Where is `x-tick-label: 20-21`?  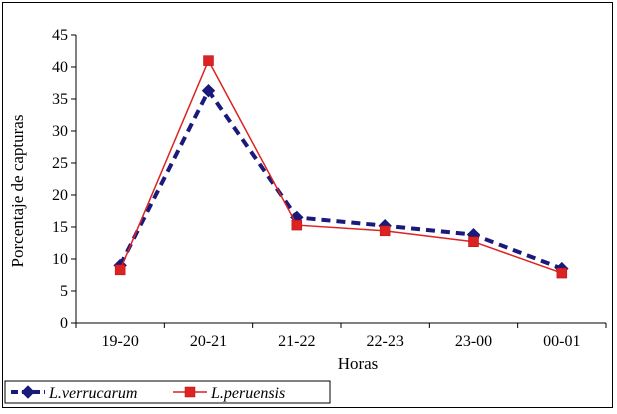
x-tick-label: 20-21 is located at coordinates (208, 341).